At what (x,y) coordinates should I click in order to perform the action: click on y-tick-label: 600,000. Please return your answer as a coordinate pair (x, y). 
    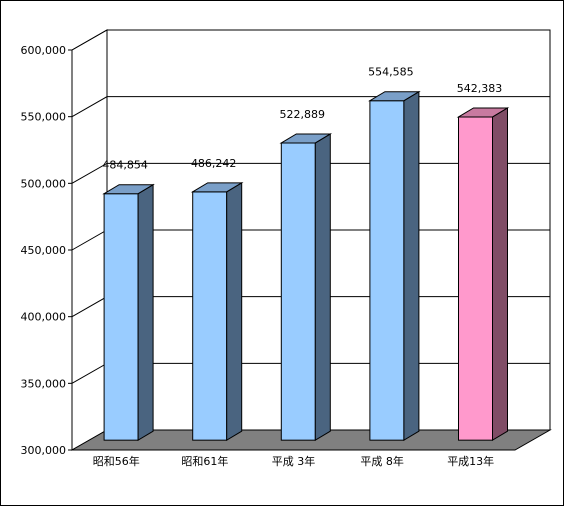
    Looking at the image, I should click on (44, 50).